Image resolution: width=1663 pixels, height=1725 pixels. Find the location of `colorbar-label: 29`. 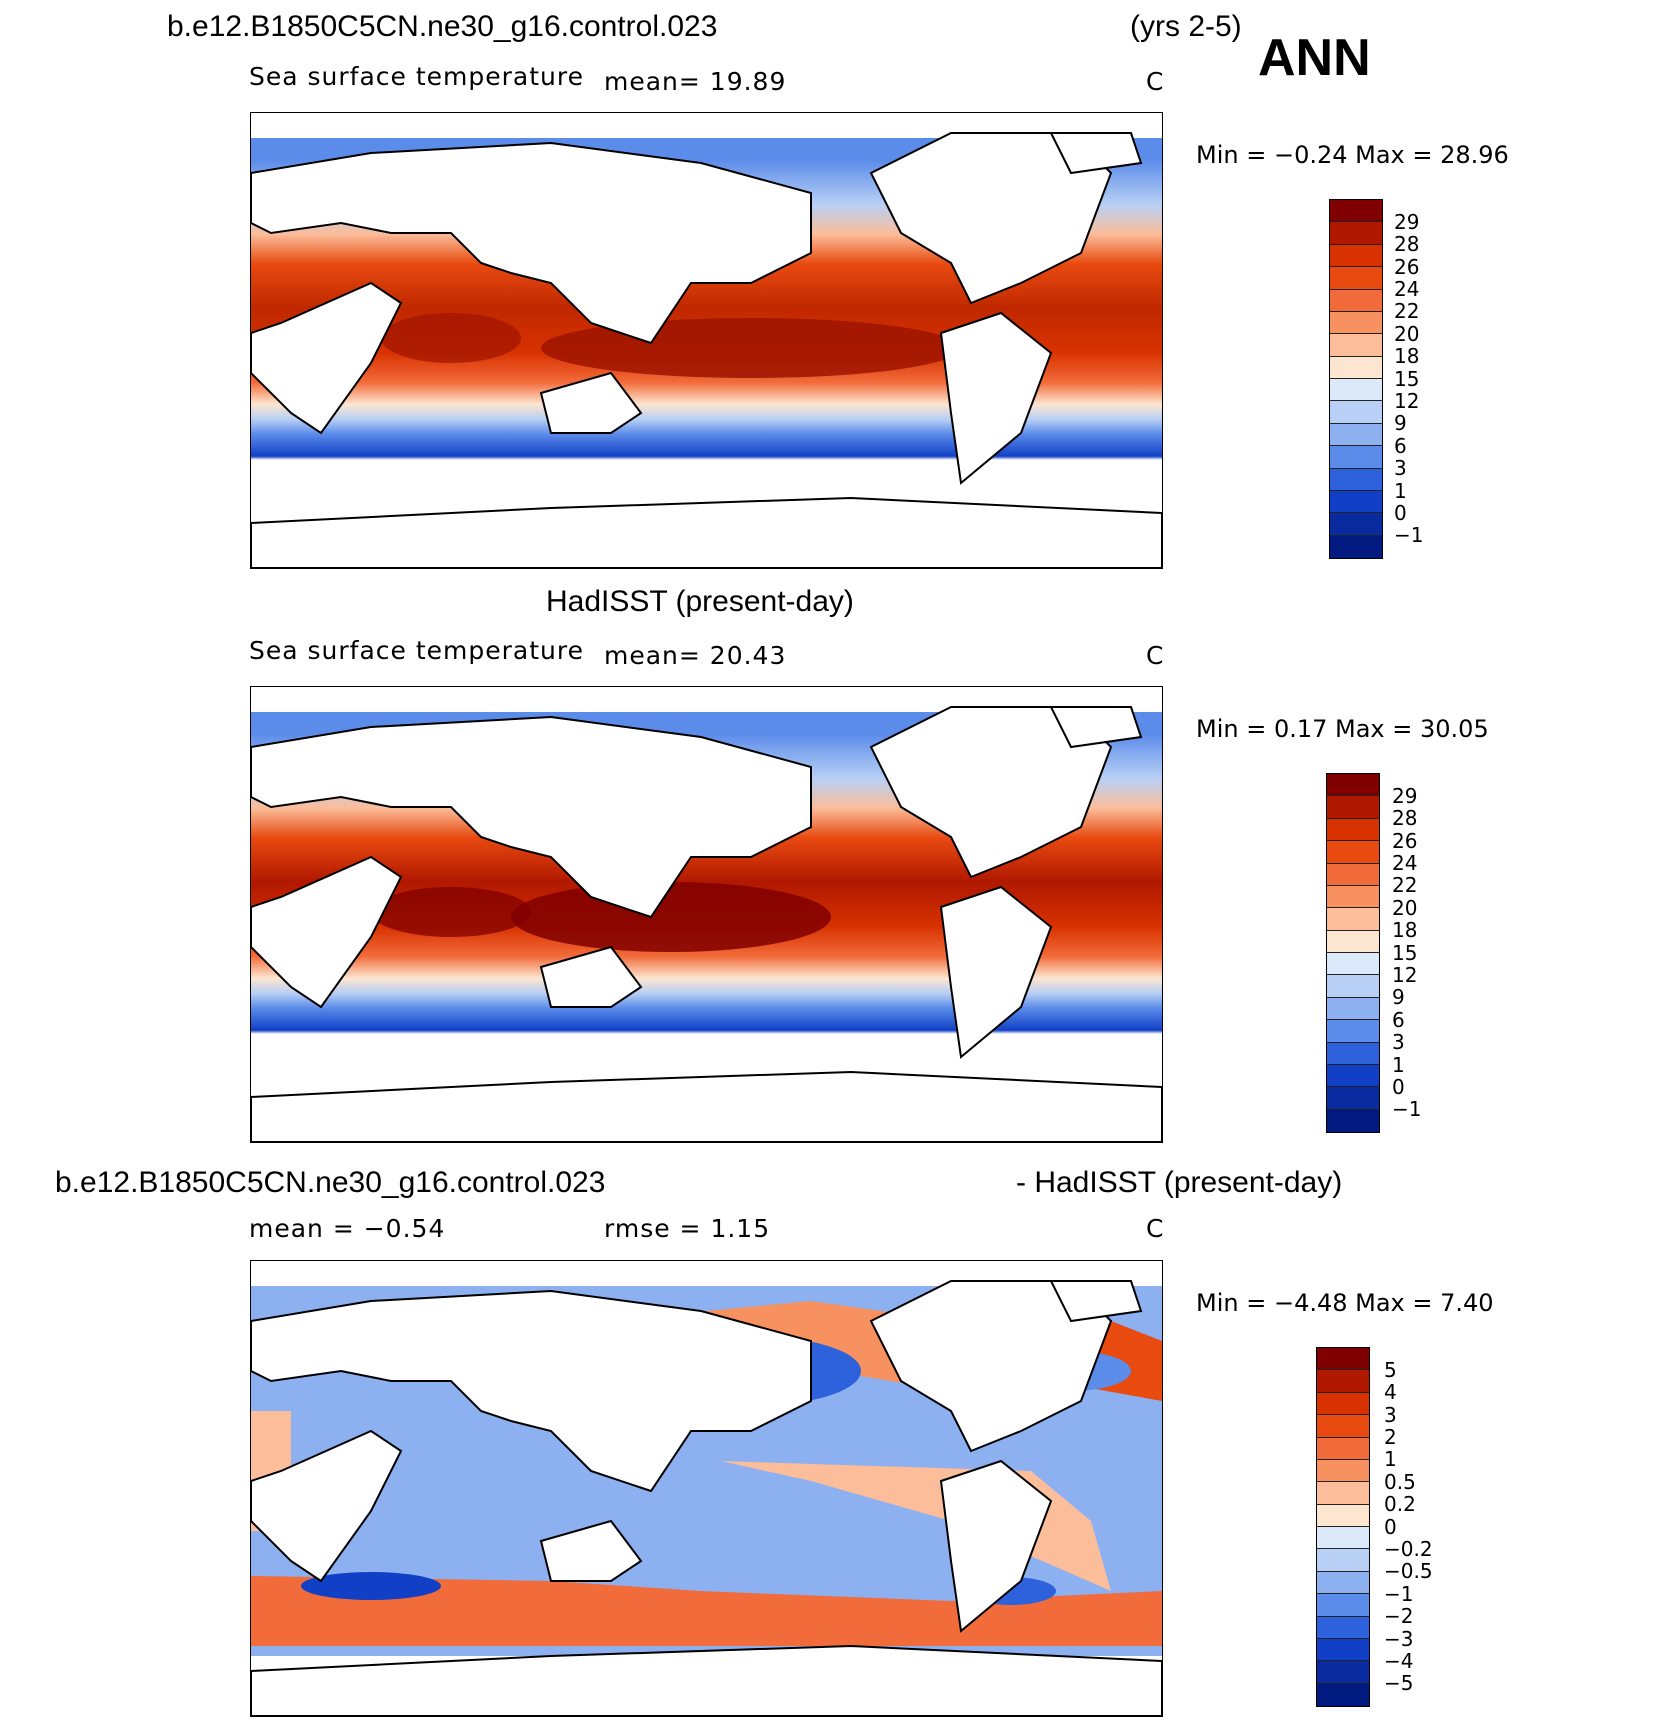

colorbar-label: 29 is located at coordinates (1407, 222).